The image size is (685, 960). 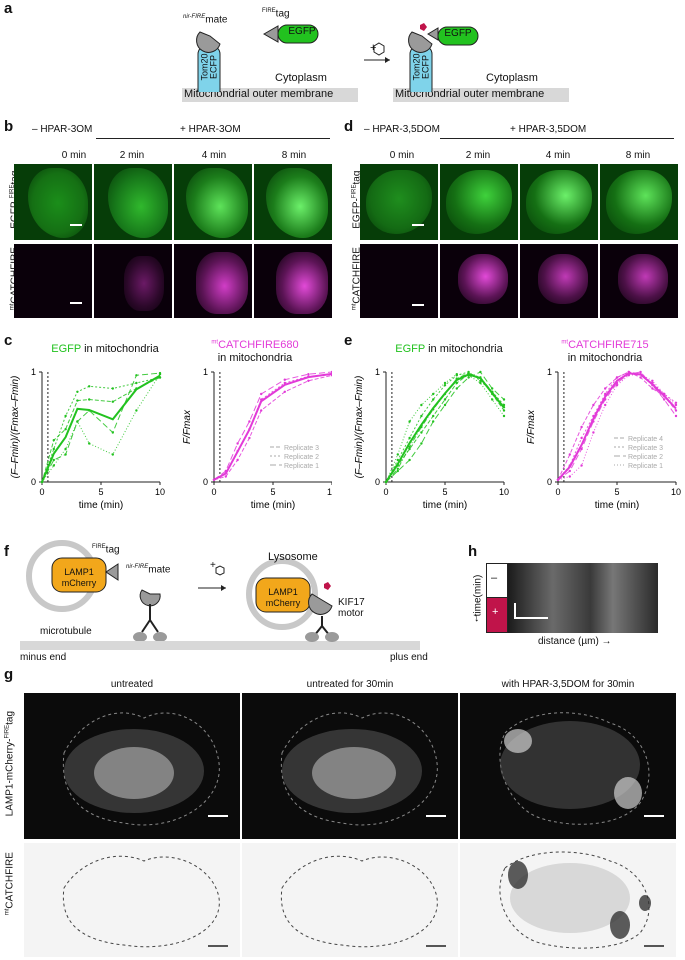 I want to click on d-minus-label: – HPAR-3,5DOM, so click(x=402, y=129).